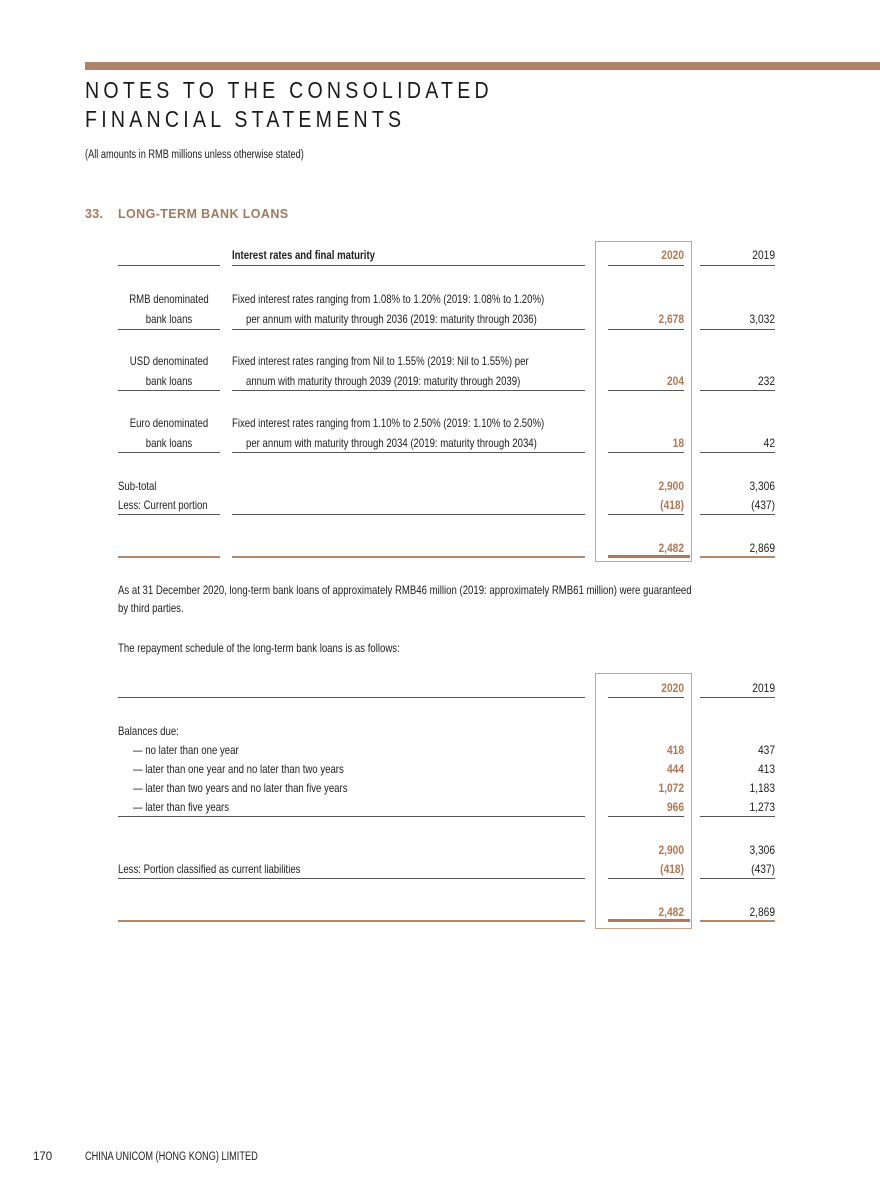  I want to click on row-label: — no later than one year, so click(186, 750).